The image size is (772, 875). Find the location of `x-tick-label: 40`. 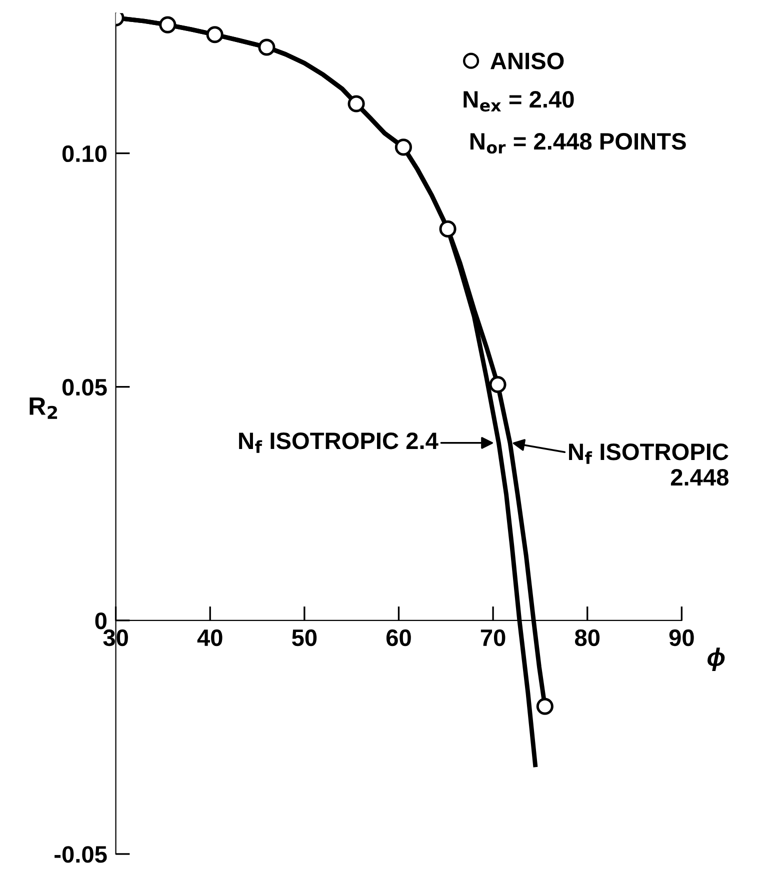

x-tick-label: 40 is located at coordinates (209, 637).